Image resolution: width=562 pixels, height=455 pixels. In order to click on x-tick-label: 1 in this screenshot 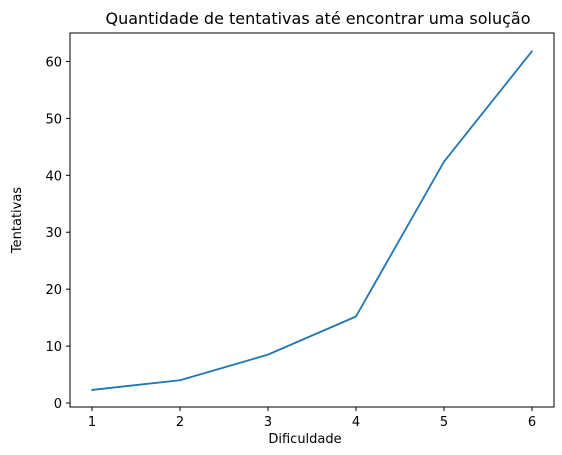, I will do `click(92, 422)`.